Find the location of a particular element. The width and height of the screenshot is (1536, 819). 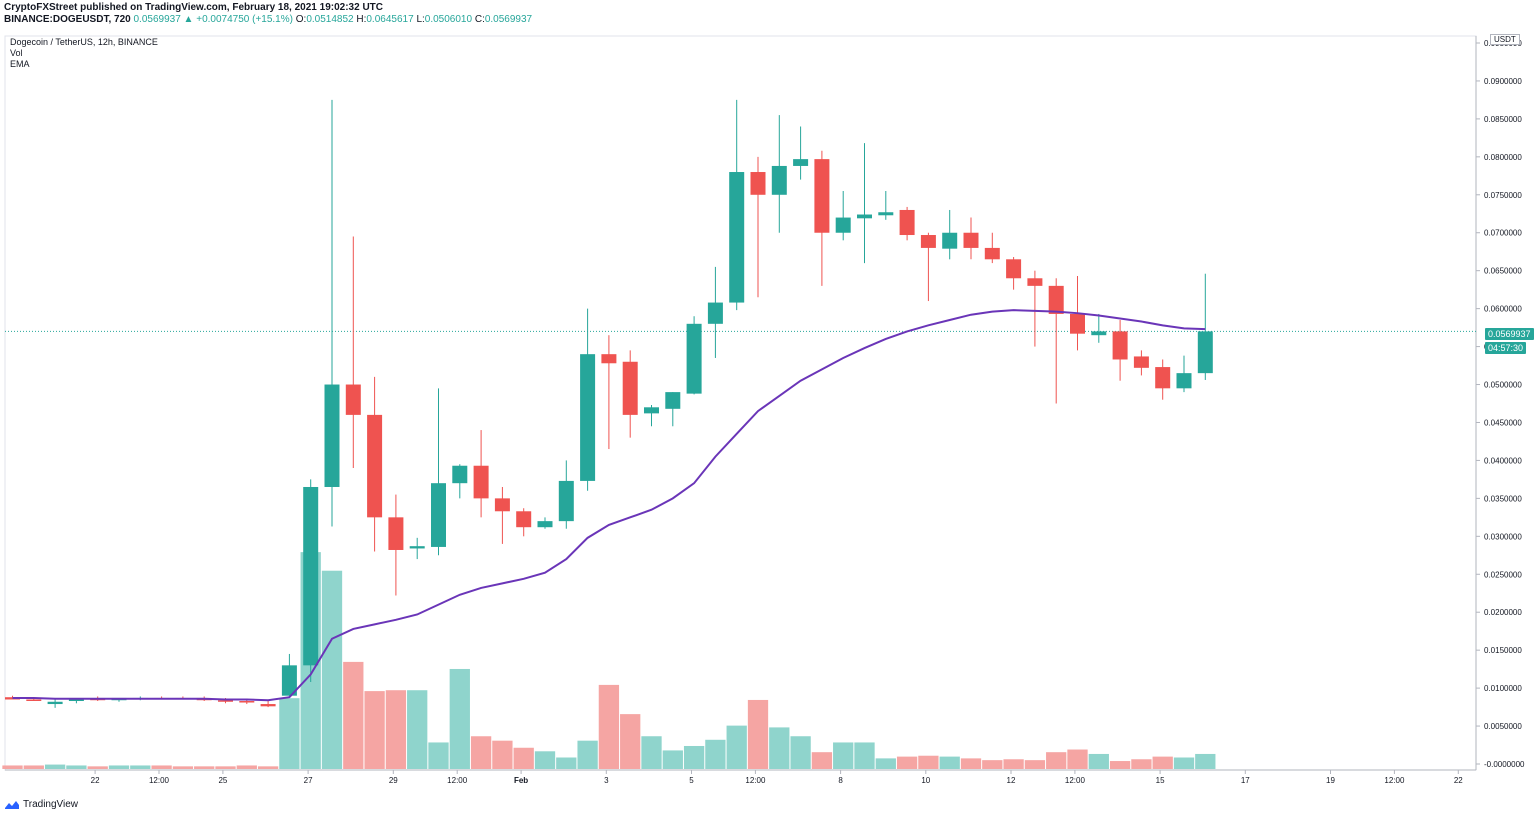

currency-label: USDT is located at coordinates (1505, 39).